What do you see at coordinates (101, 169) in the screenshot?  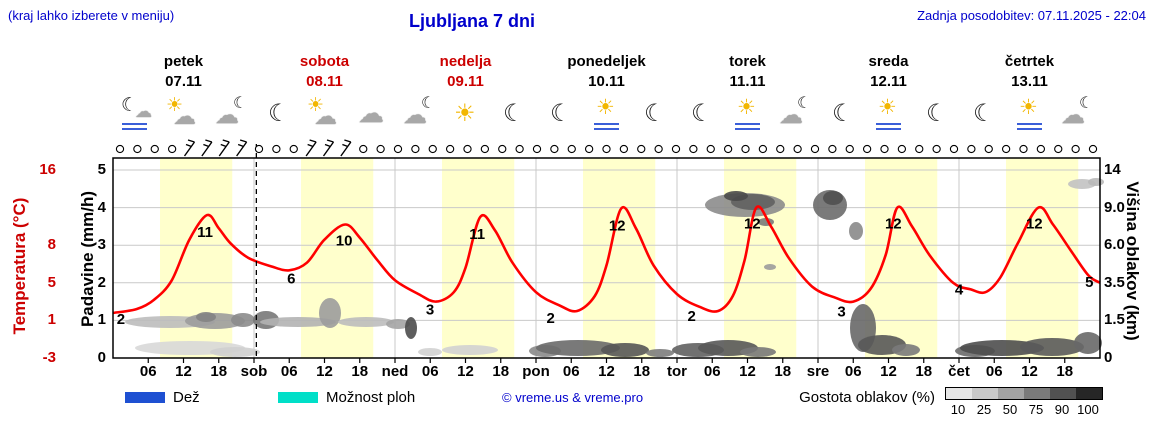 I see `precipticks-value: 5` at bounding box center [101, 169].